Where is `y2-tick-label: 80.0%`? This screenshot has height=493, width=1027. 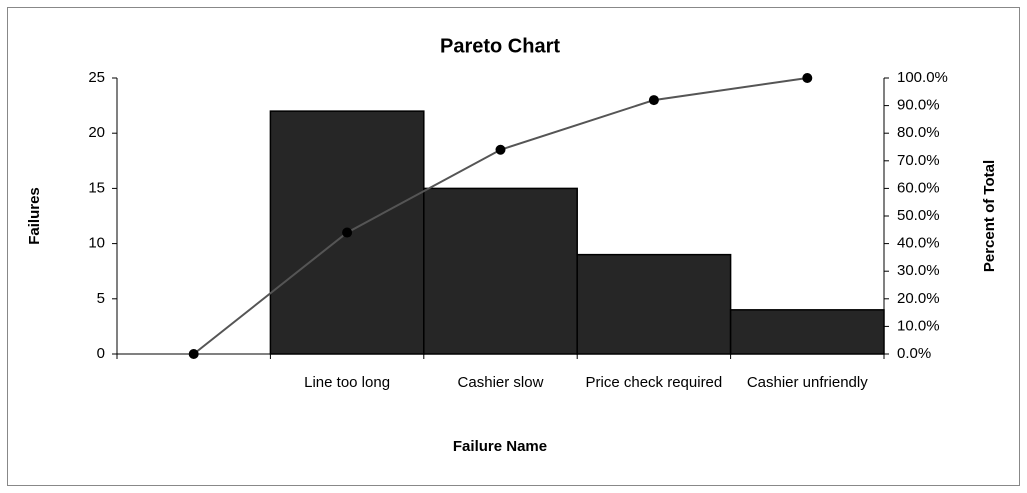 y2-tick-label: 80.0% is located at coordinates (918, 132).